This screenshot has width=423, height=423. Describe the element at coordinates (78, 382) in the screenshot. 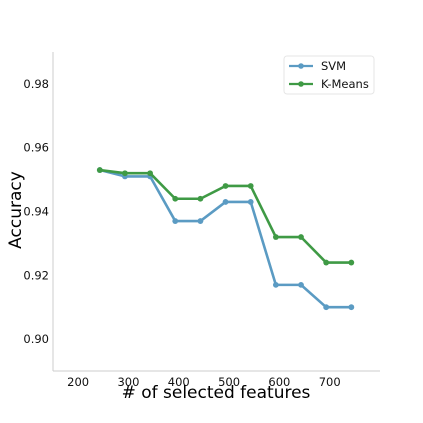

I see `x-tick-label: 200` at that location.